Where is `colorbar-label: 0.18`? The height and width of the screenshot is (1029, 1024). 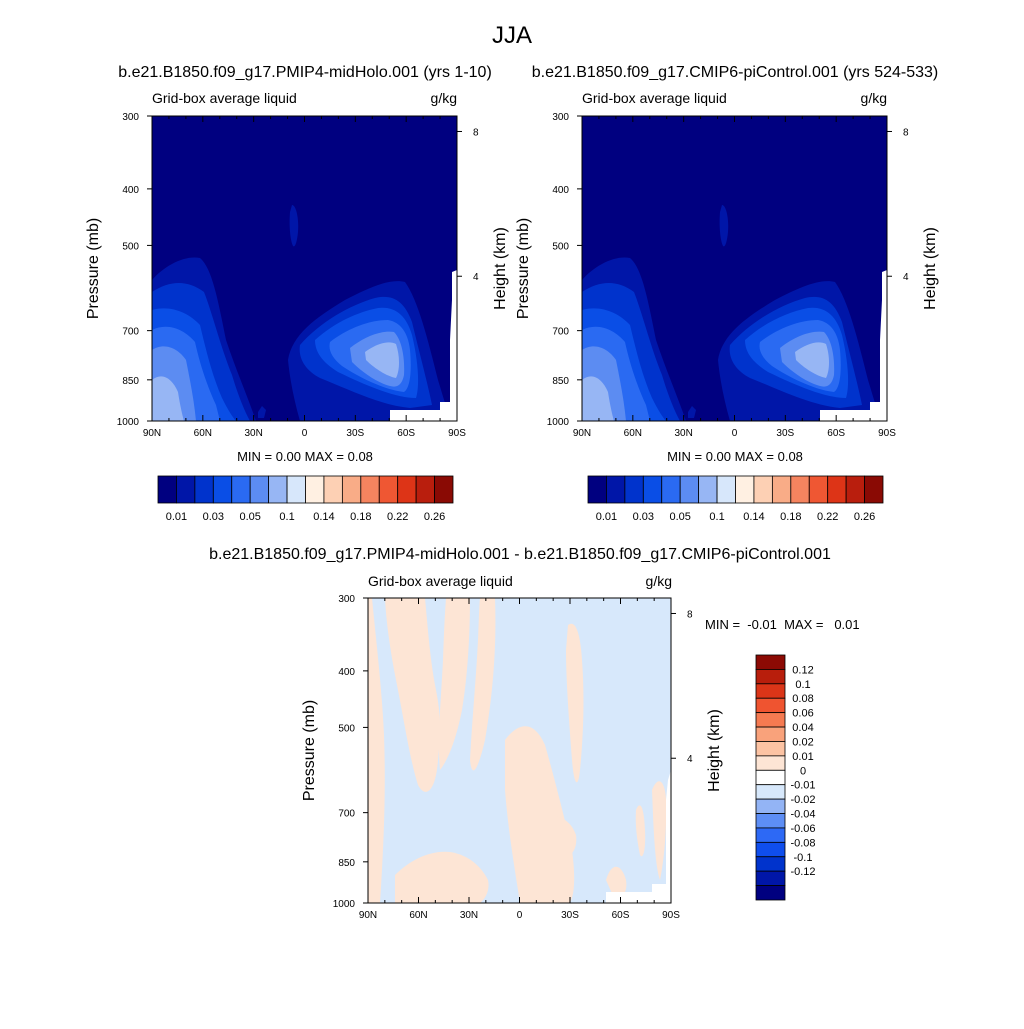 colorbar-label: 0.18 is located at coordinates (360, 517).